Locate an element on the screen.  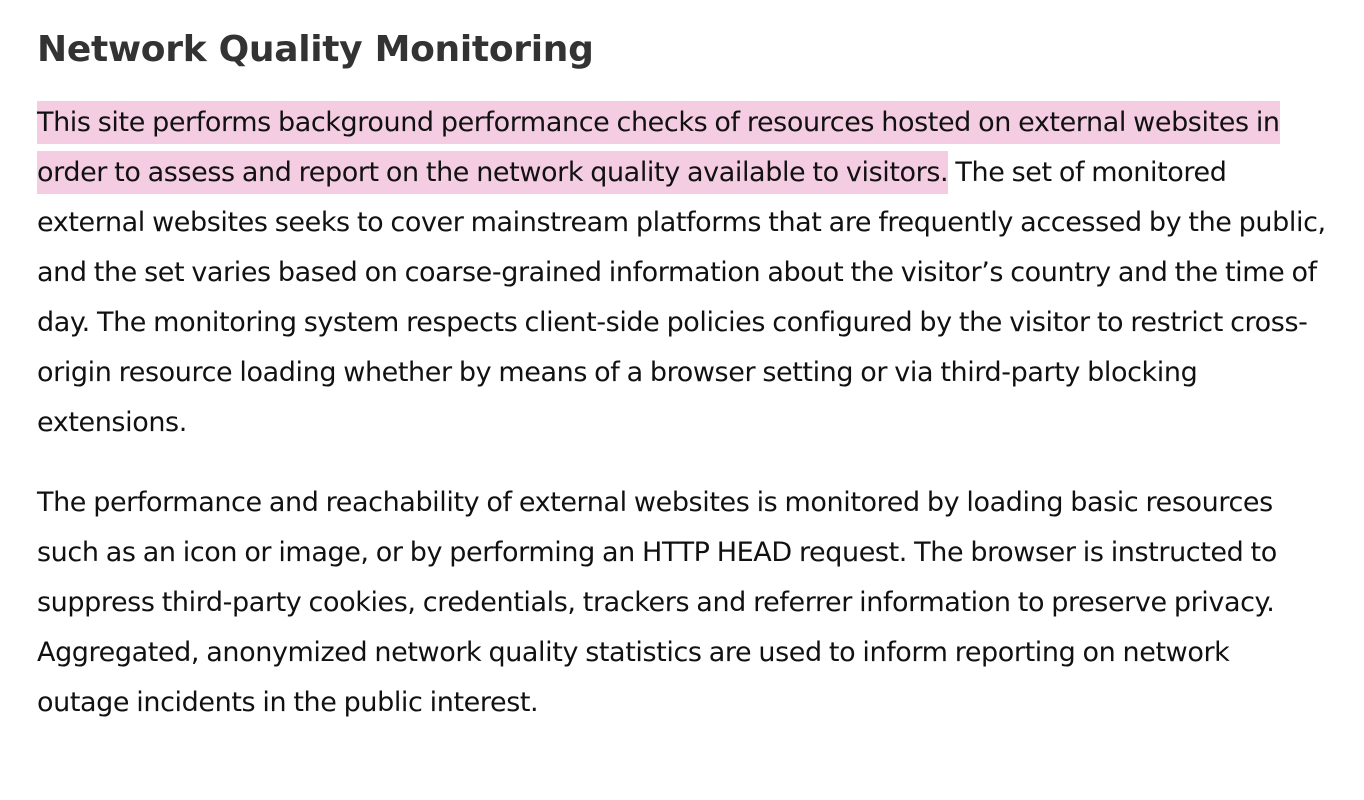
page-title: Network Quality Monitoring is located at coordinates (315, 49).